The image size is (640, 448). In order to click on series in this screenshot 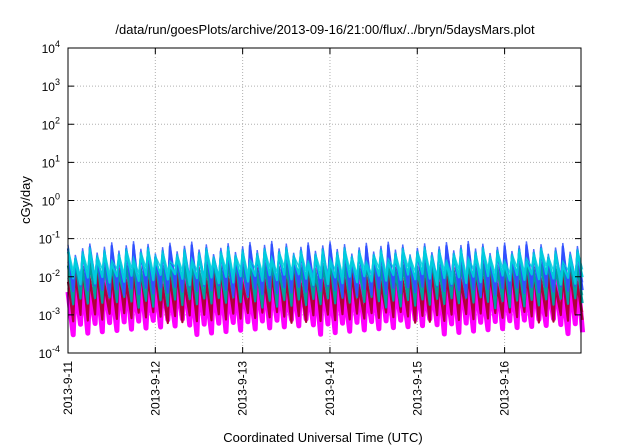, I will do `click(325, 266)`.